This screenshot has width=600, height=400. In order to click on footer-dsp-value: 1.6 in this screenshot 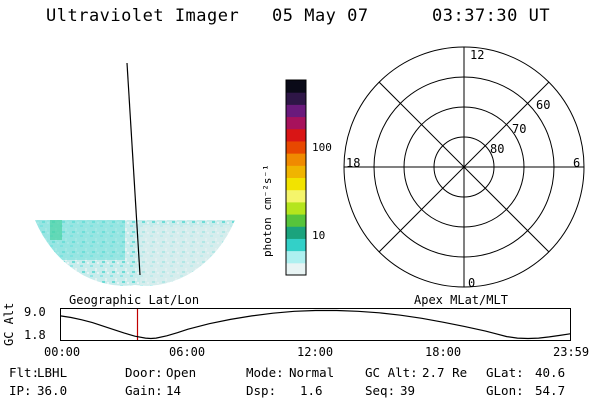, I will do `click(311, 390)`.